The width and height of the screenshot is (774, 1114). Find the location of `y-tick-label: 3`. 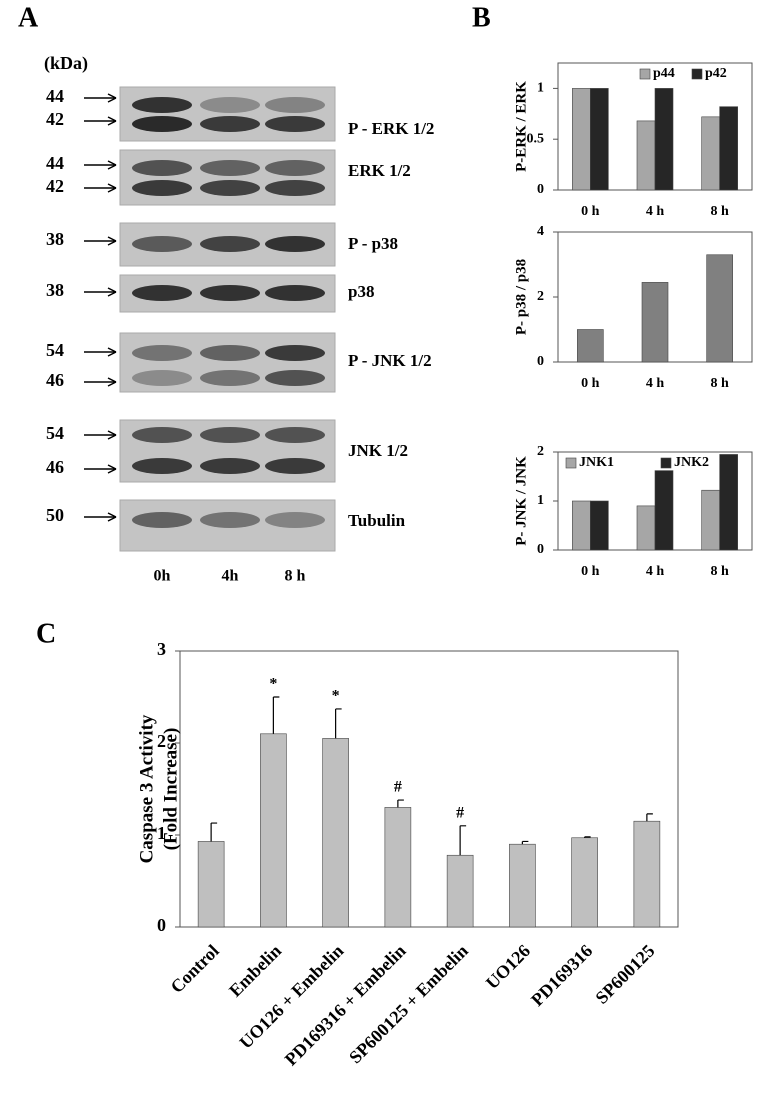

y-tick-label: 3 is located at coordinates (161, 649).